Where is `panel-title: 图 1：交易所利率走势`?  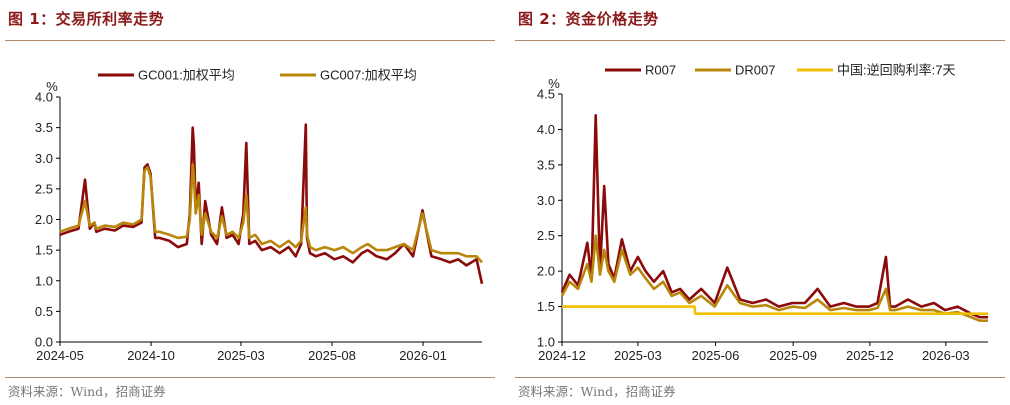
panel-title: 图 1：交易所利率走势 is located at coordinates (86, 19).